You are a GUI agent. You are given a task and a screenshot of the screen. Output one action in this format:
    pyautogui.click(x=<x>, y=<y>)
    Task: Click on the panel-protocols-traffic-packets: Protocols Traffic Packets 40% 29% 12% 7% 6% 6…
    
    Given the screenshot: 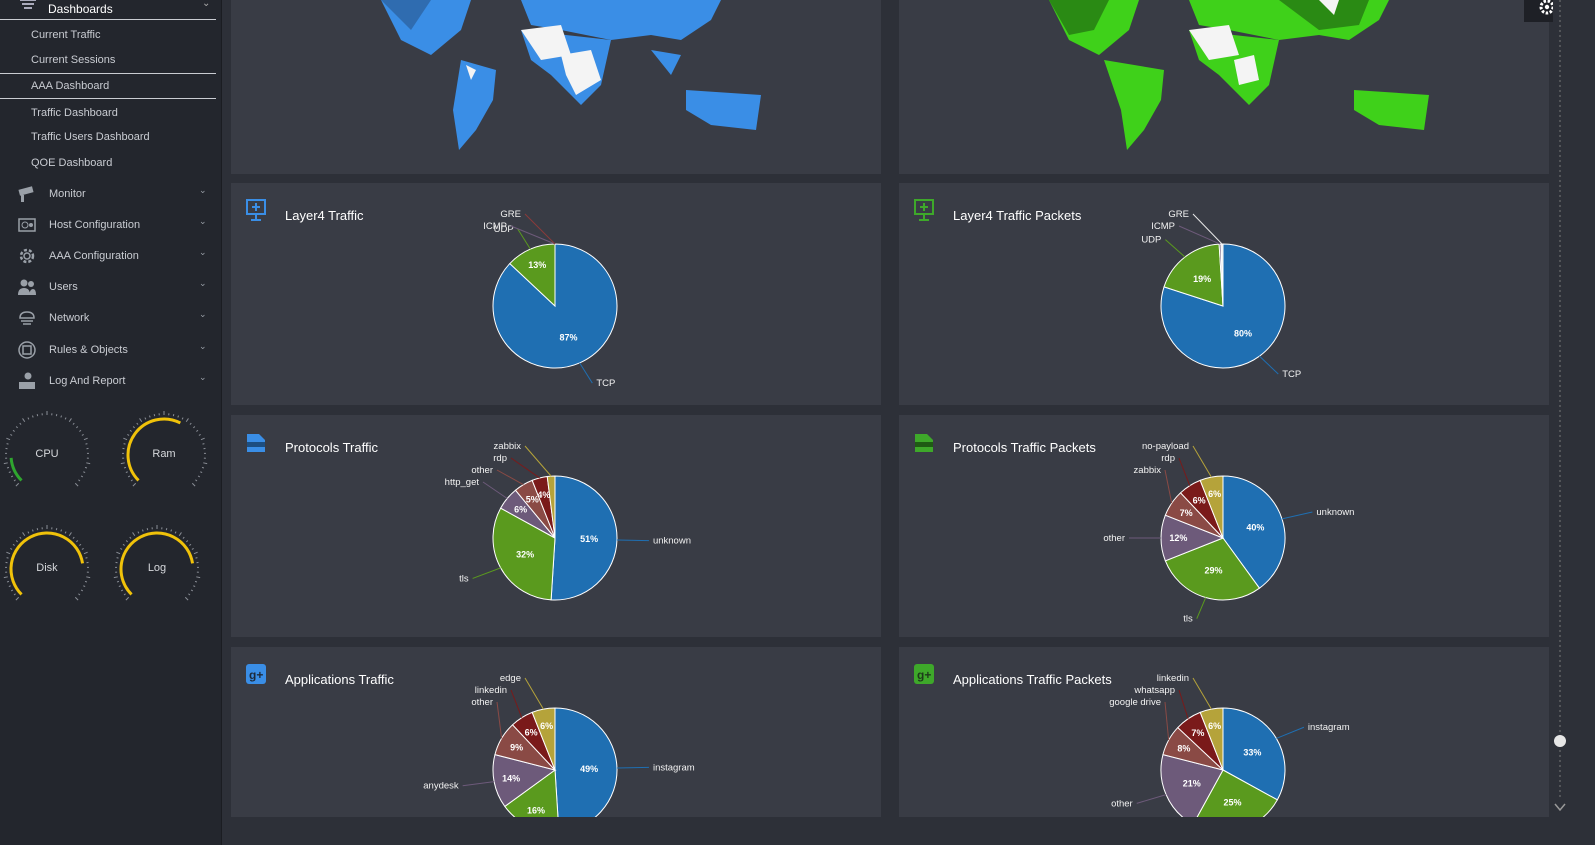 What is the action you would take?
    pyautogui.click(x=1224, y=526)
    